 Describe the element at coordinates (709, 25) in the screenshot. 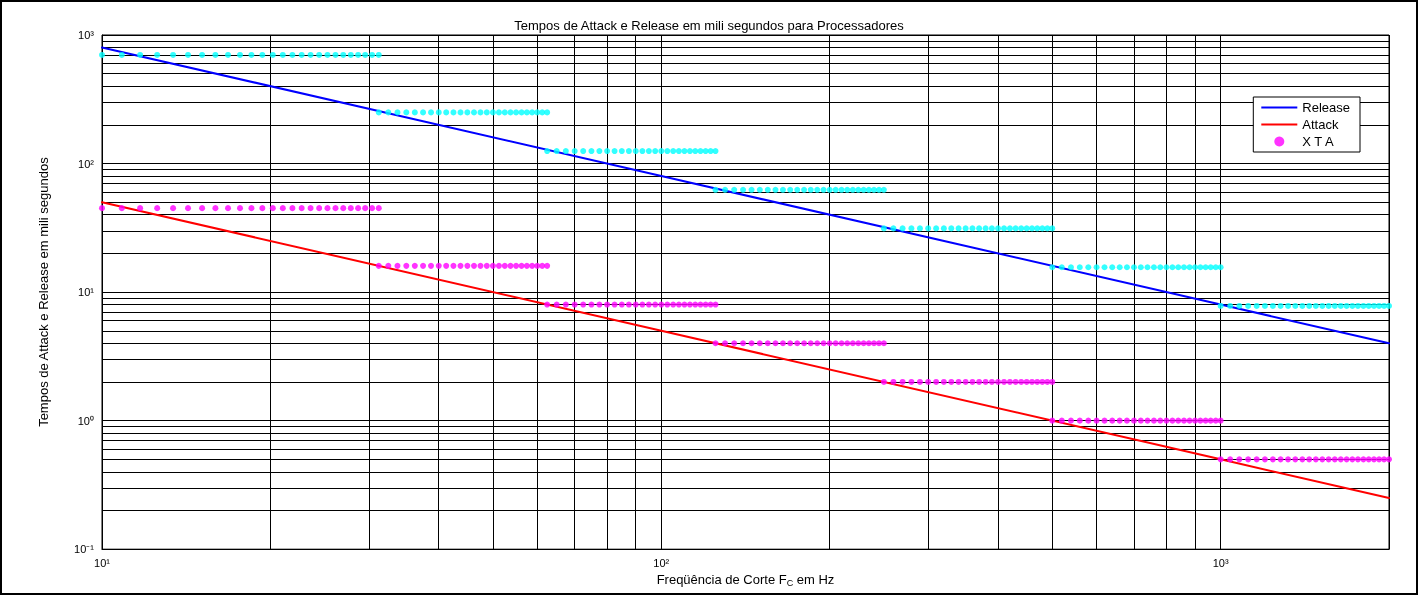

I see `chart-title: Tempos de Attack e Release em mili segundos para Processadores` at that location.